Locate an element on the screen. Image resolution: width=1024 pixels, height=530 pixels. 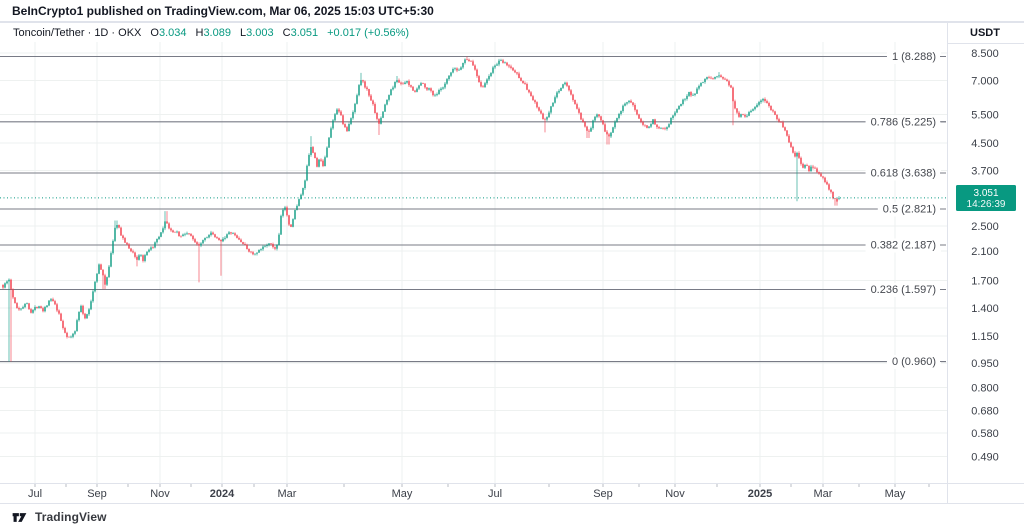
ohlc-open: O 3.034 is located at coordinates (168, 33).